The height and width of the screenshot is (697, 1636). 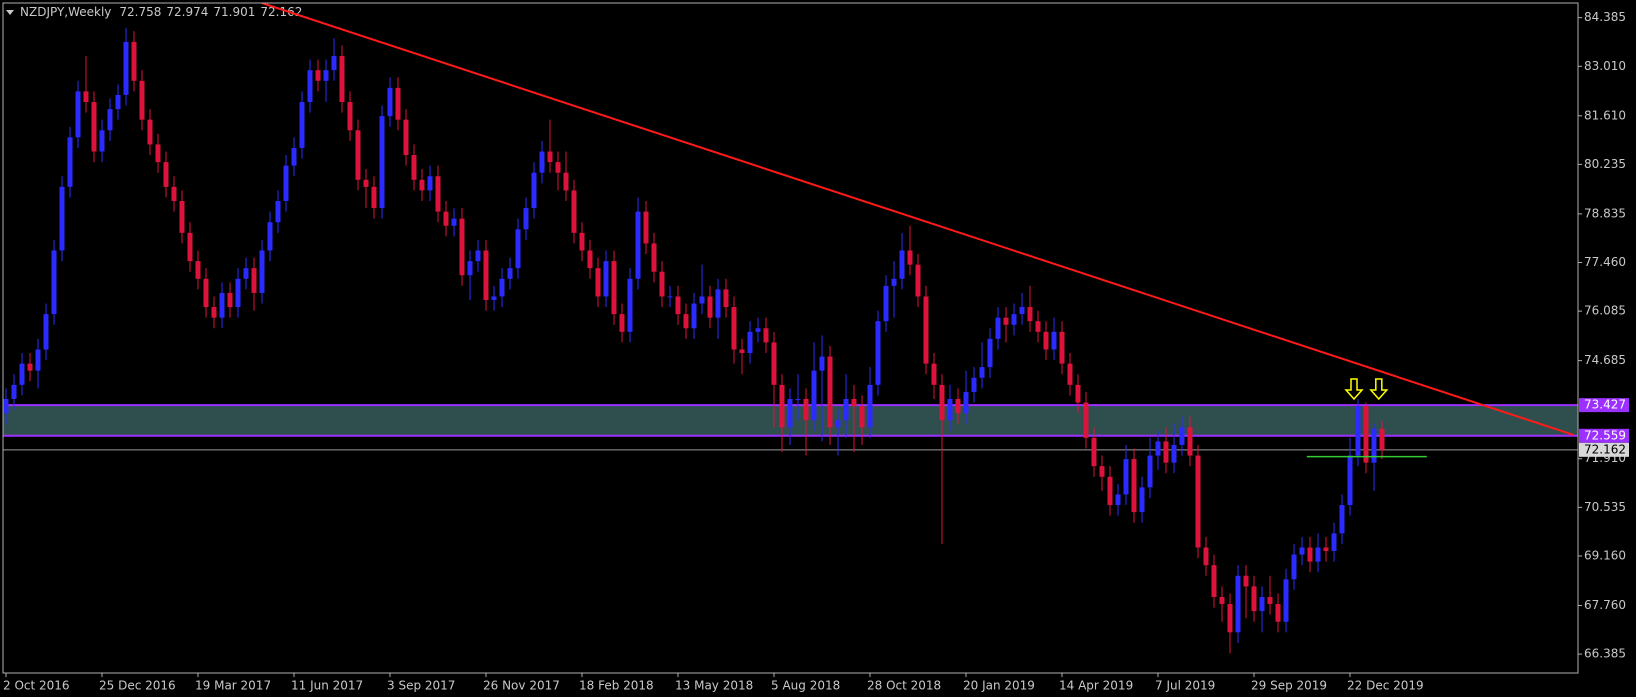 What do you see at coordinates (10, 12) in the screenshot?
I see `header-triangle` at bounding box center [10, 12].